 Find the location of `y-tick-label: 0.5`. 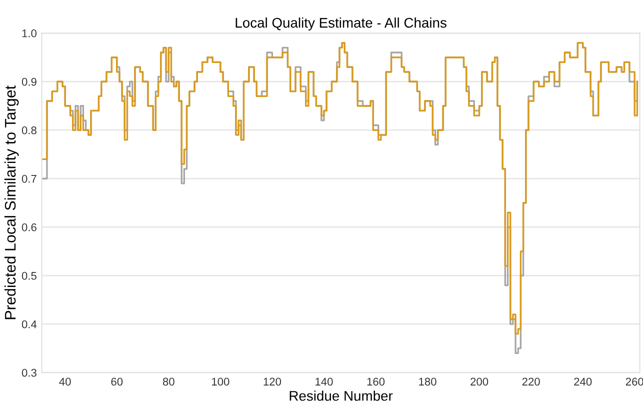

y-tick-label: 0.5 is located at coordinates (29, 276).